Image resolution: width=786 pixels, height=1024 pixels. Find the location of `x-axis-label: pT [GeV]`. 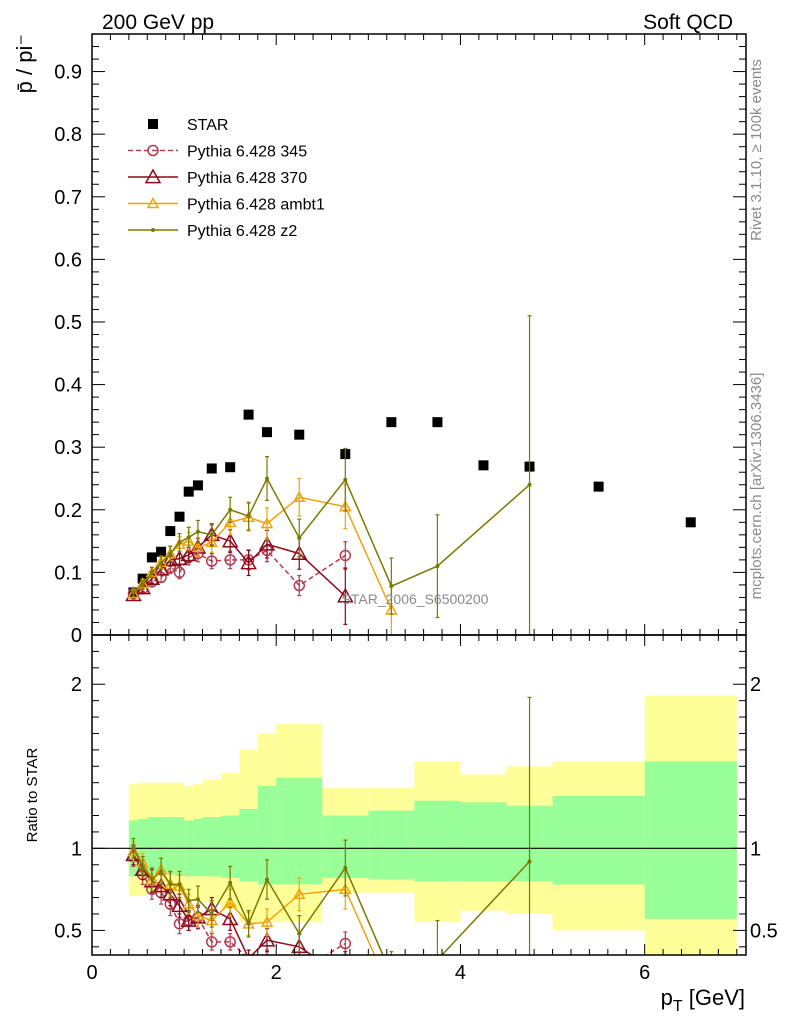

x-axis-label: pT [GeV] is located at coordinates (703, 1000).